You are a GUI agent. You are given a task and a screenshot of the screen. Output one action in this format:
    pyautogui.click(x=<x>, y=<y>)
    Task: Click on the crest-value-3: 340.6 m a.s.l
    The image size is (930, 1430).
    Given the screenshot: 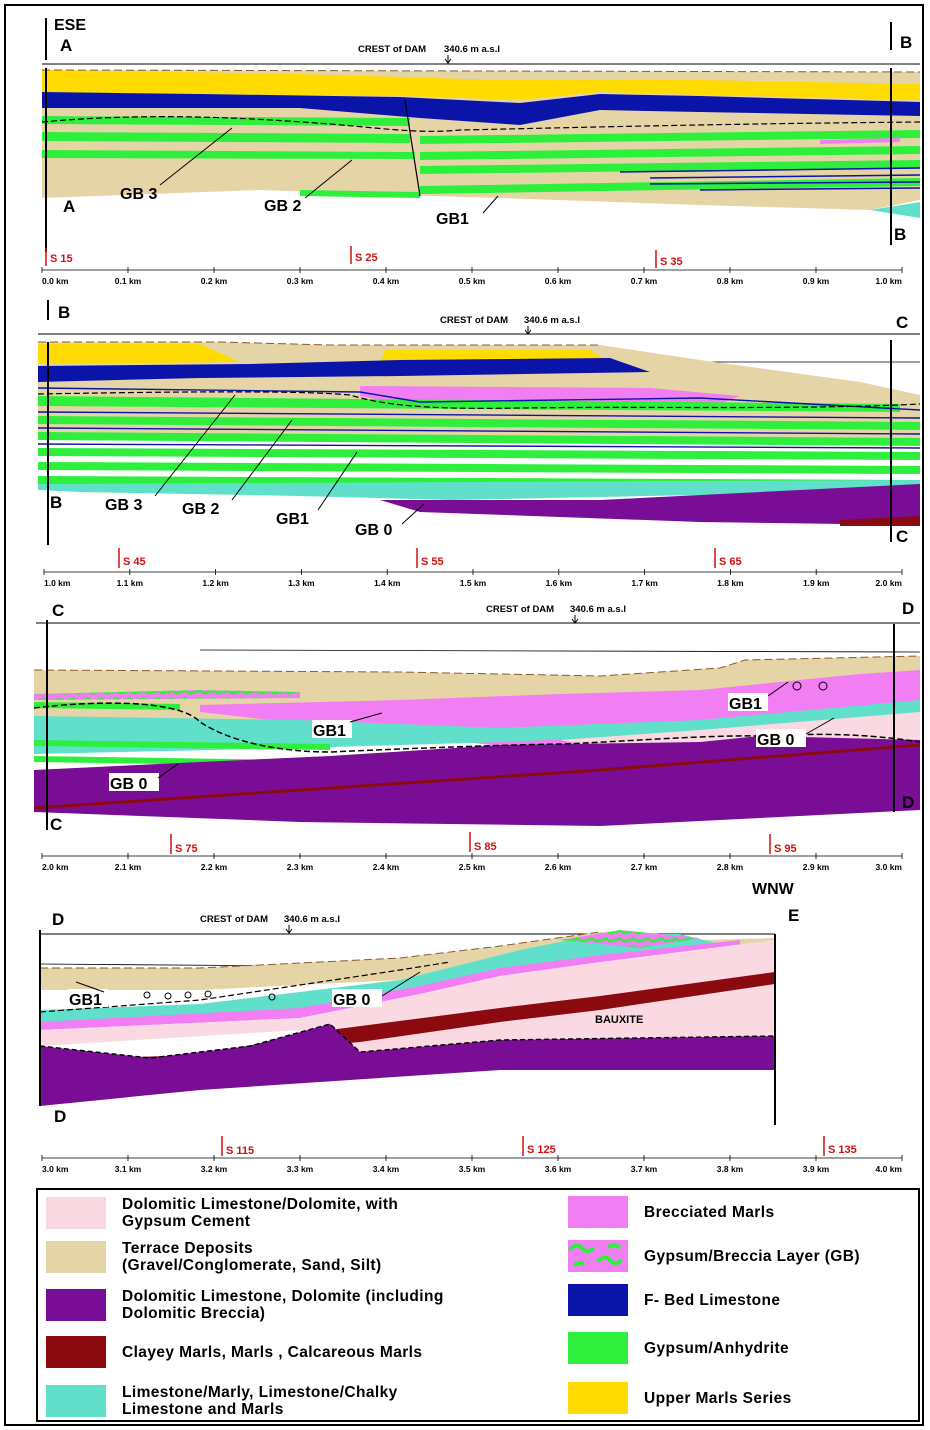 What is the action you would take?
    pyautogui.click(x=598, y=609)
    